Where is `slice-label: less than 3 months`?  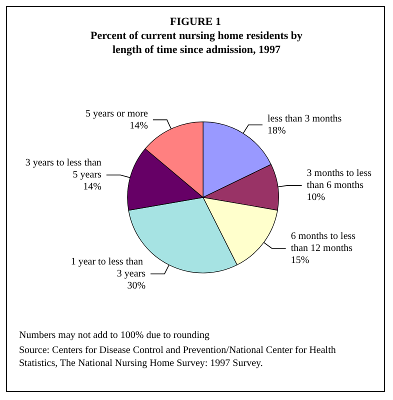
slice-label: less than 3 months is located at coordinates (305, 118).